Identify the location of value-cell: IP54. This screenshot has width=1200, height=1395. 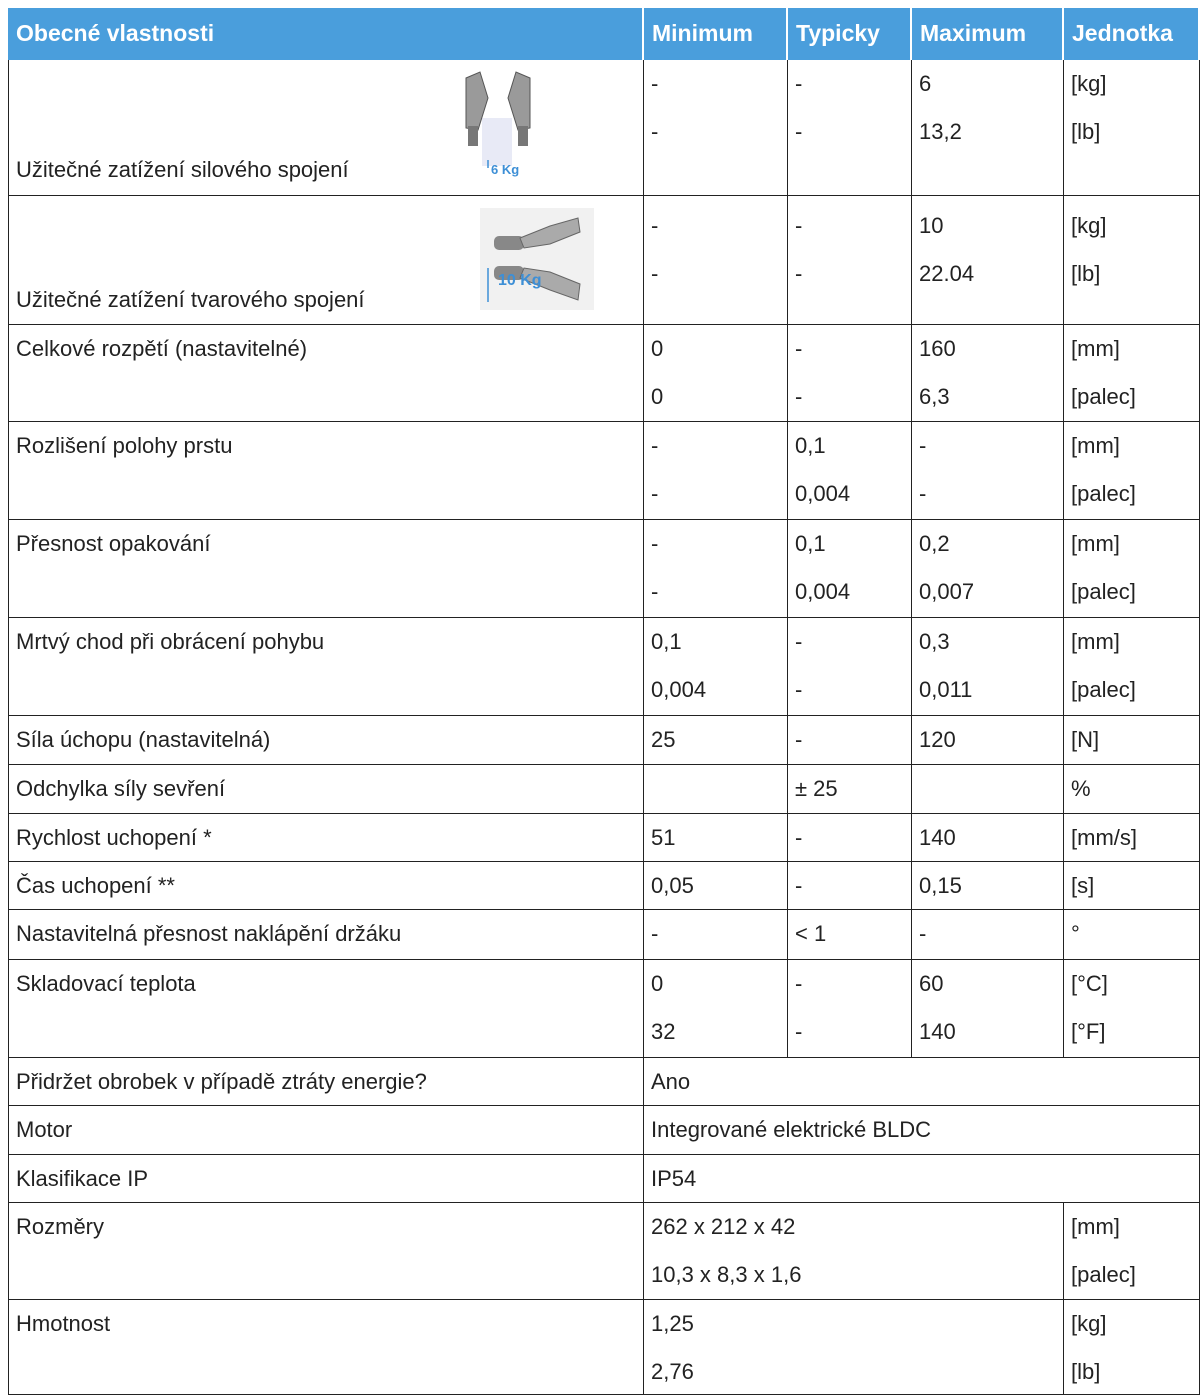
(922, 1179).